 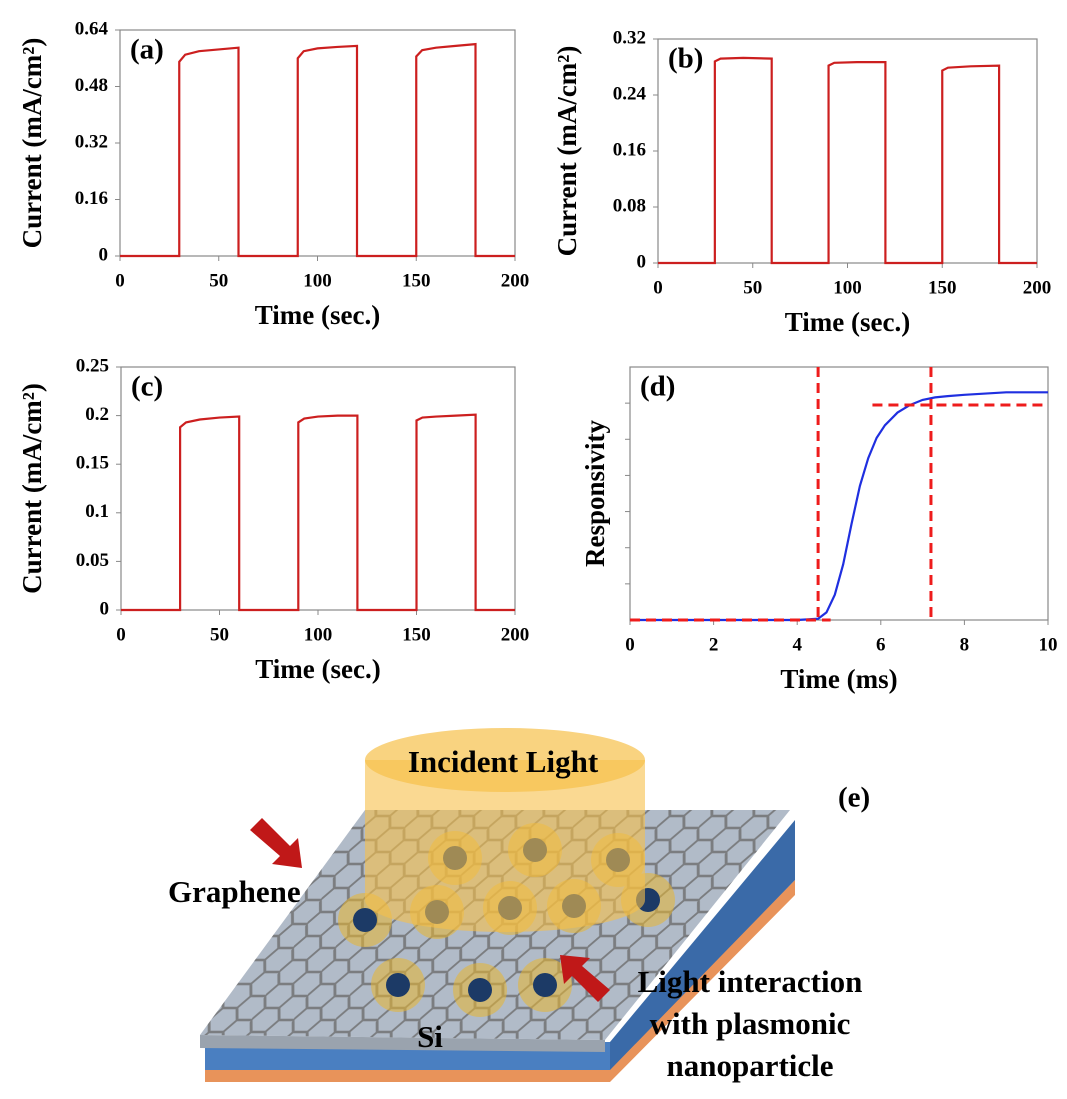 I want to click on si-side, so click(x=702, y=945).